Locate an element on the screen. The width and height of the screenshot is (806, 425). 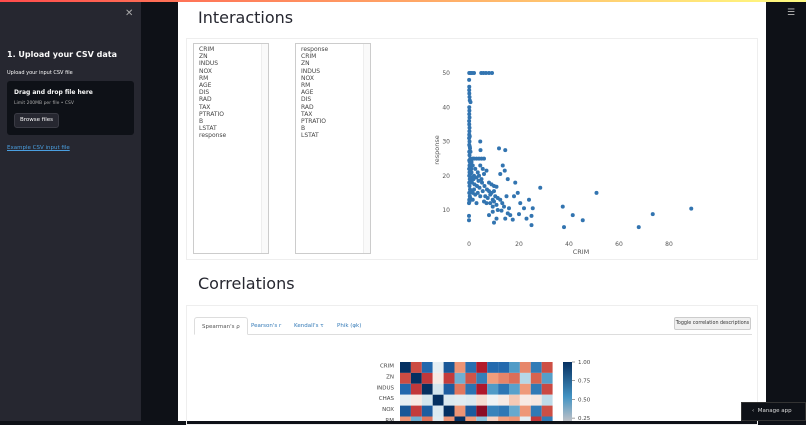
hamburger-menu-icon: ☰ is located at coordinates (791, 13).